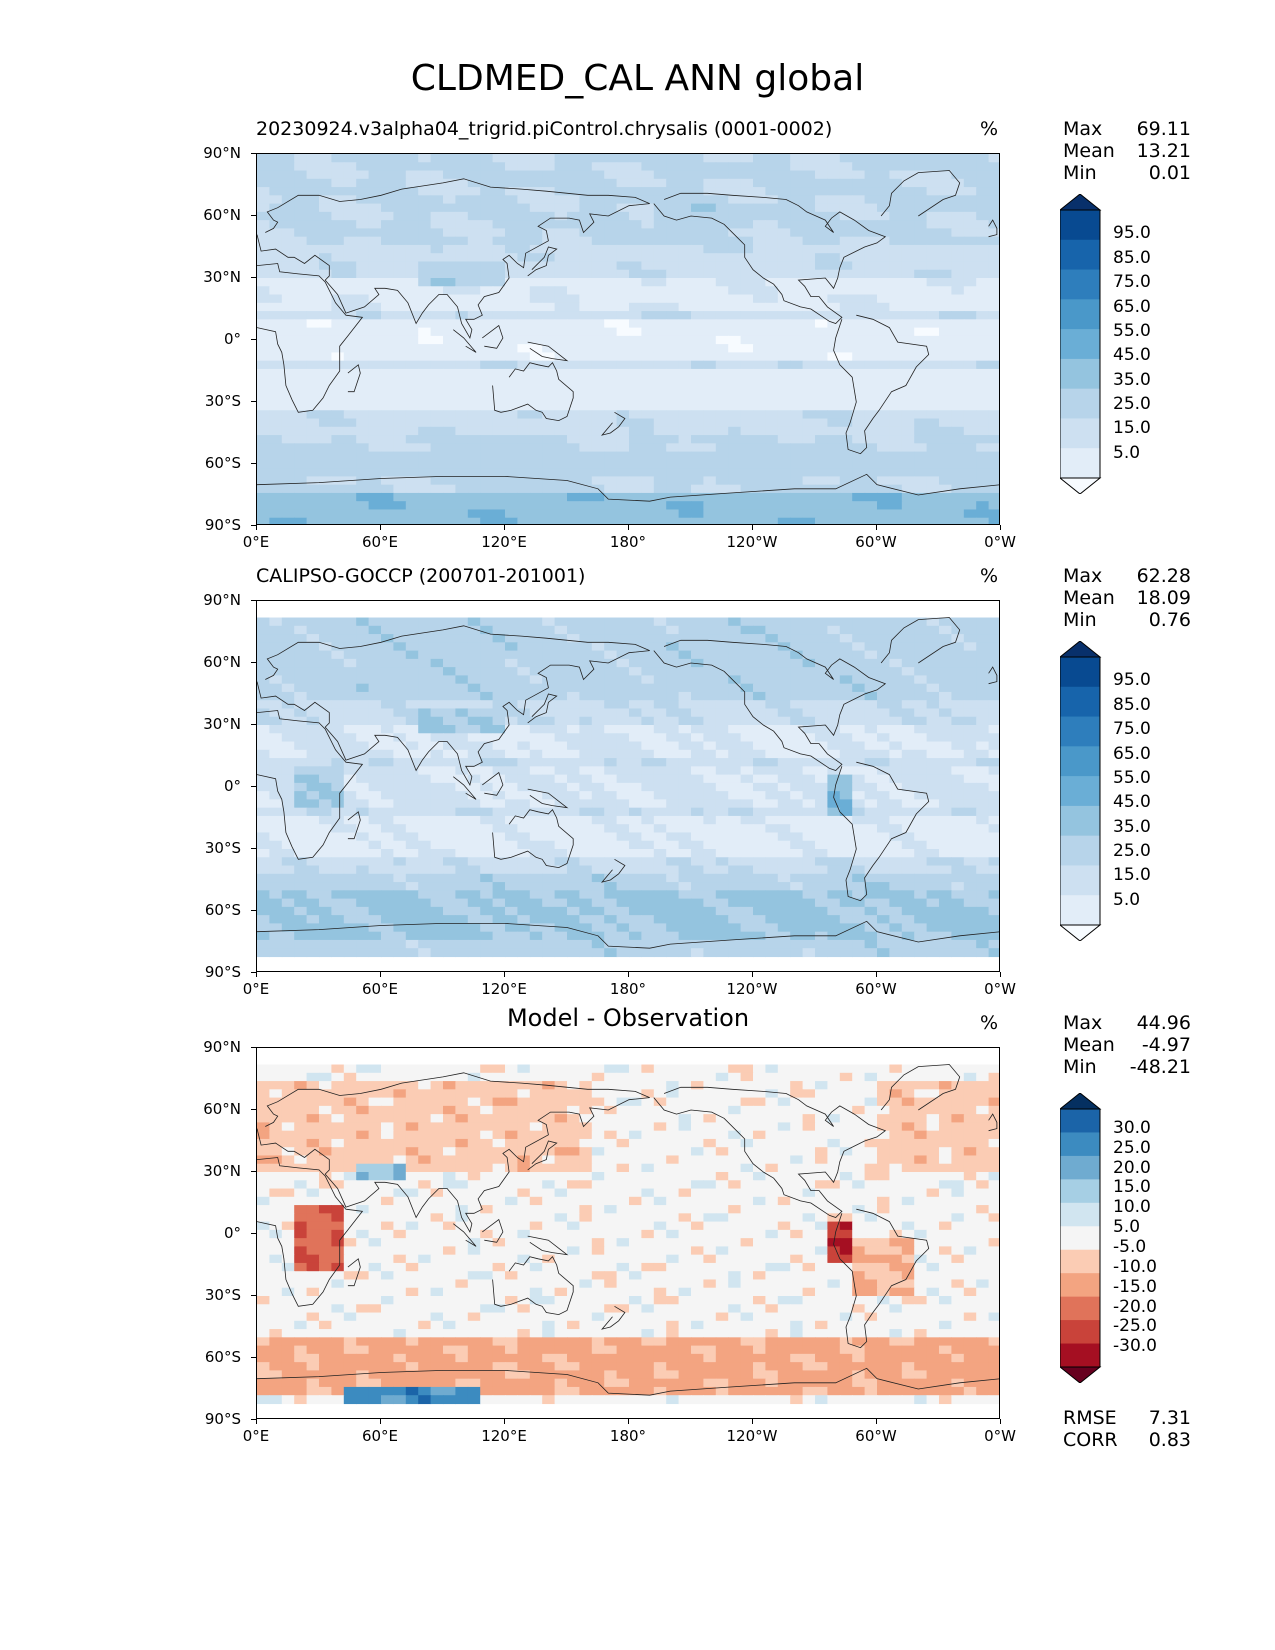 The width and height of the screenshot is (1275, 1650). Describe the element at coordinates (1080, 202) in the screenshot. I see `colorbar-extend-max` at that location.